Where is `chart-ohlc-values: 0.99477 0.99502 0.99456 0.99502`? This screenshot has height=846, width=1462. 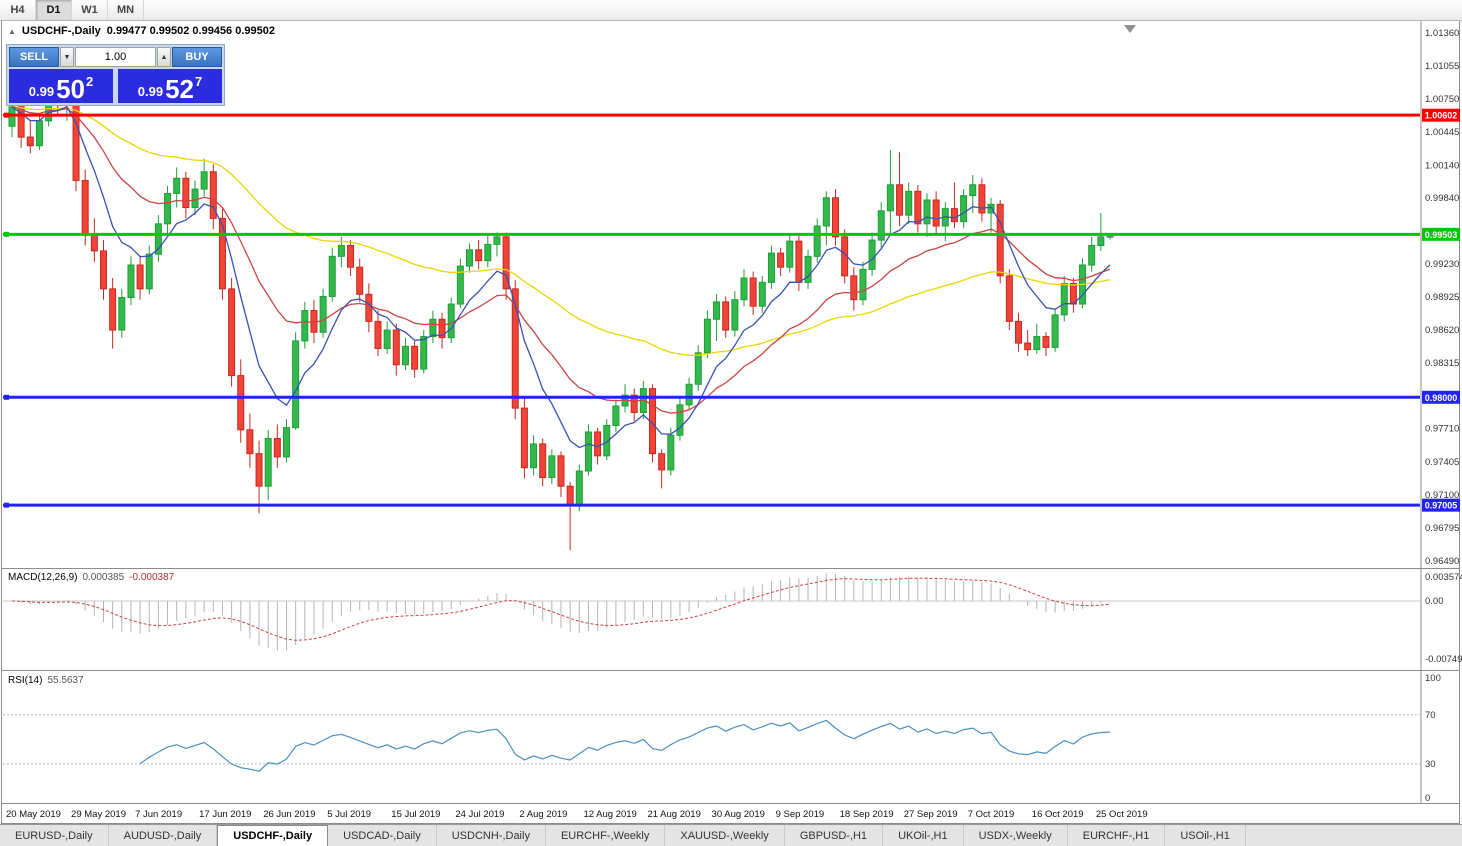 chart-ohlc-values: 0.99477 0.99502 0.99456 0.99502 is located at coordinates (190, 31).